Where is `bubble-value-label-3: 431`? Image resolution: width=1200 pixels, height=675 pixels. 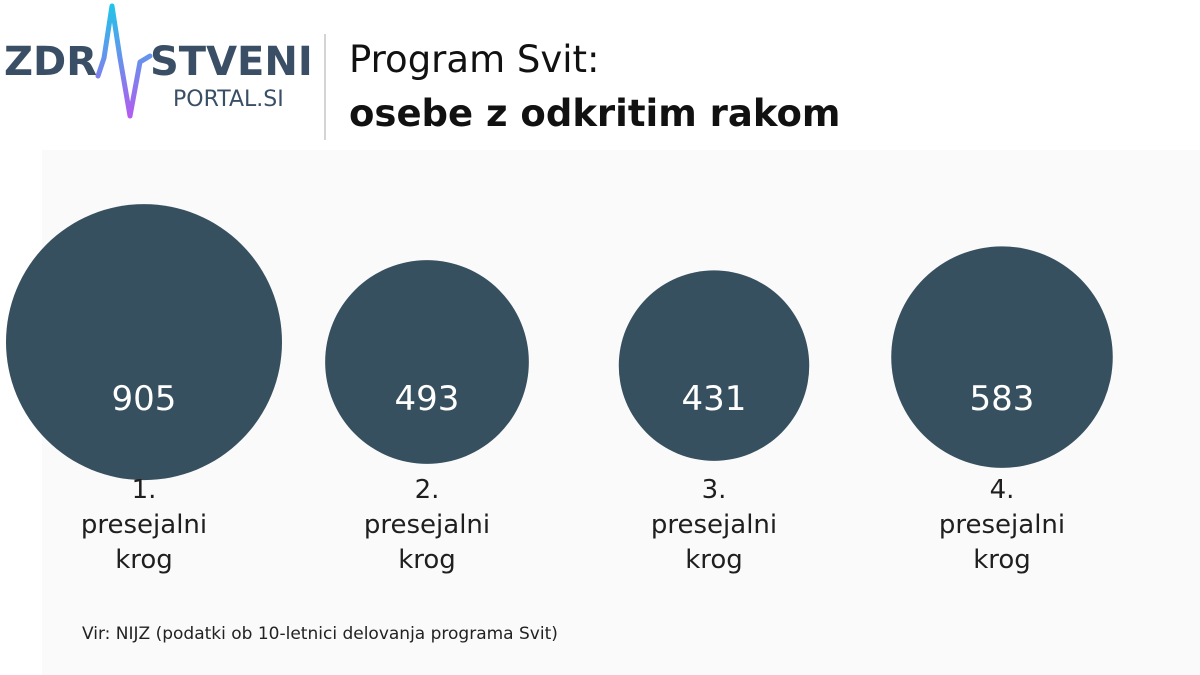 bubble-value-label-3: 431 is located at coordinates (714, 399).